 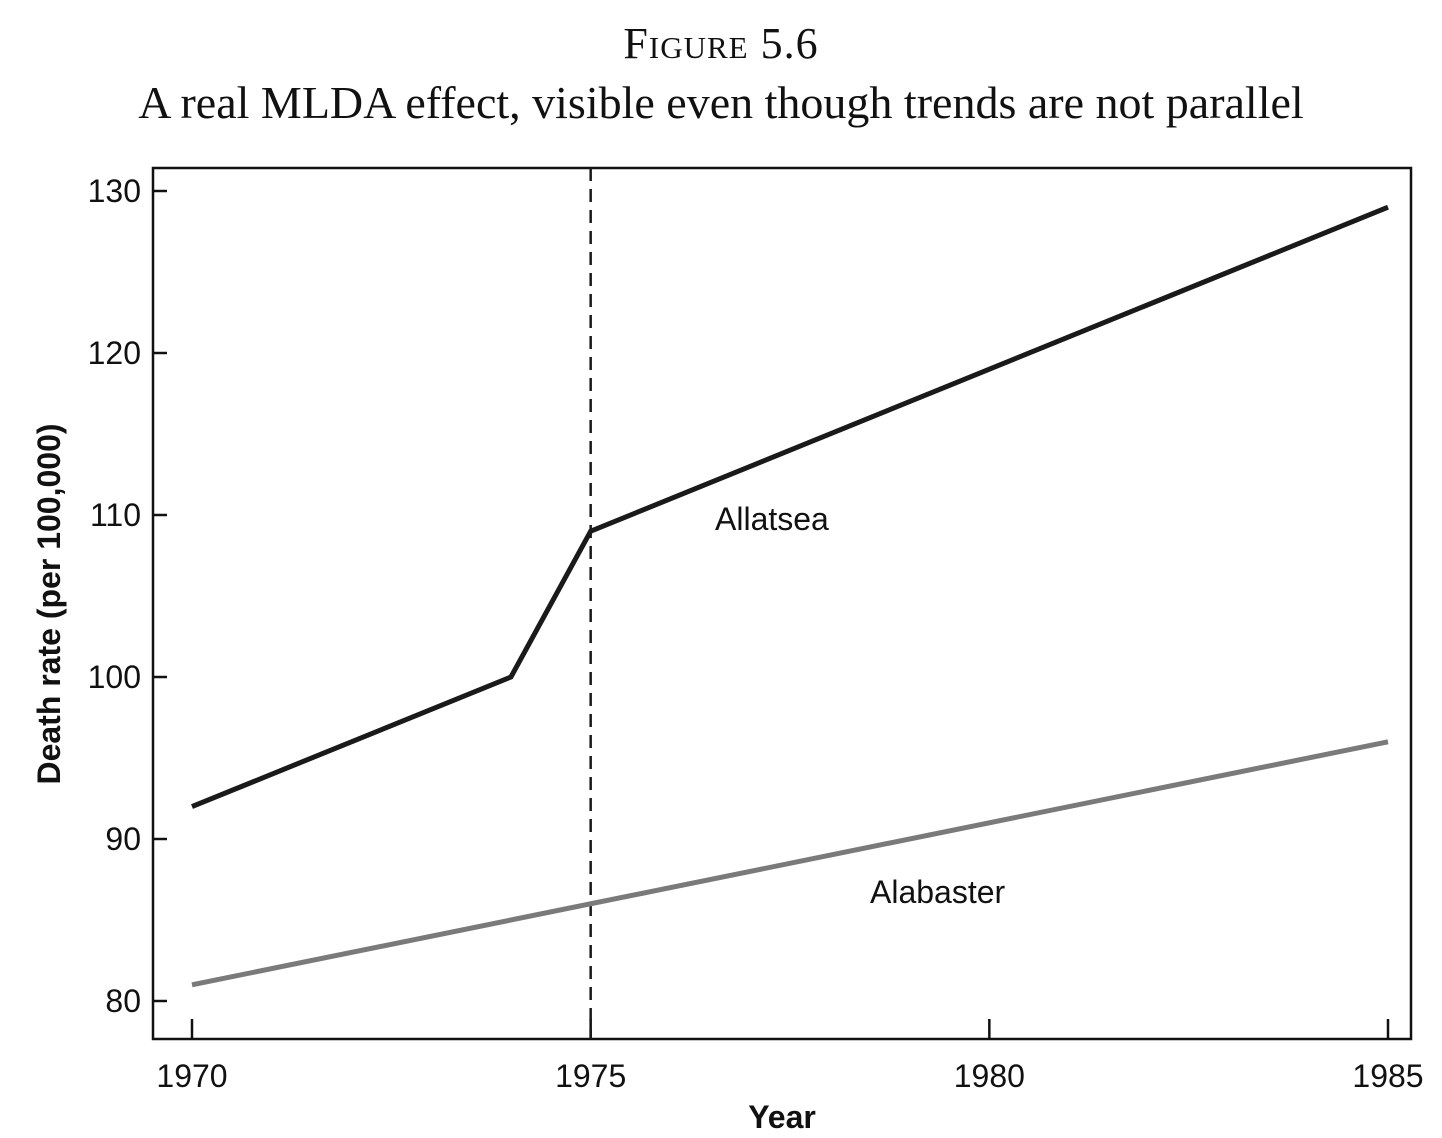 What do you see at coordinates (114, 353) in the screenshot?
I see `y-tick-label-120: 120` at bounding box center [114, 353].